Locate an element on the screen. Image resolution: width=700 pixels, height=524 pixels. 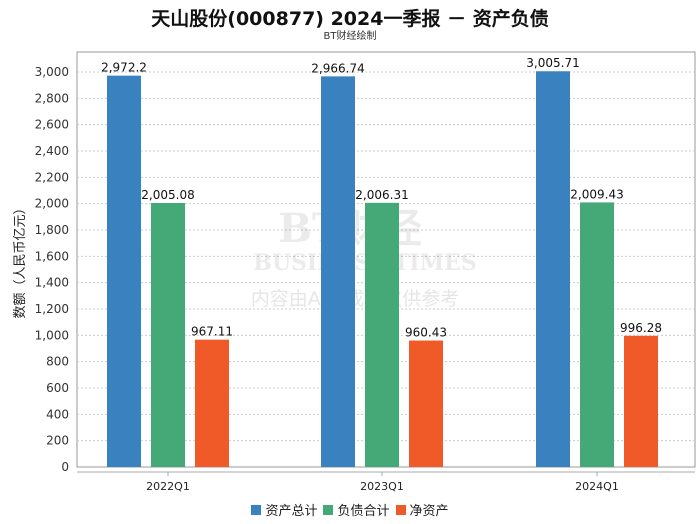
y-tick-label: 400 is located at coordinates (57, 414).